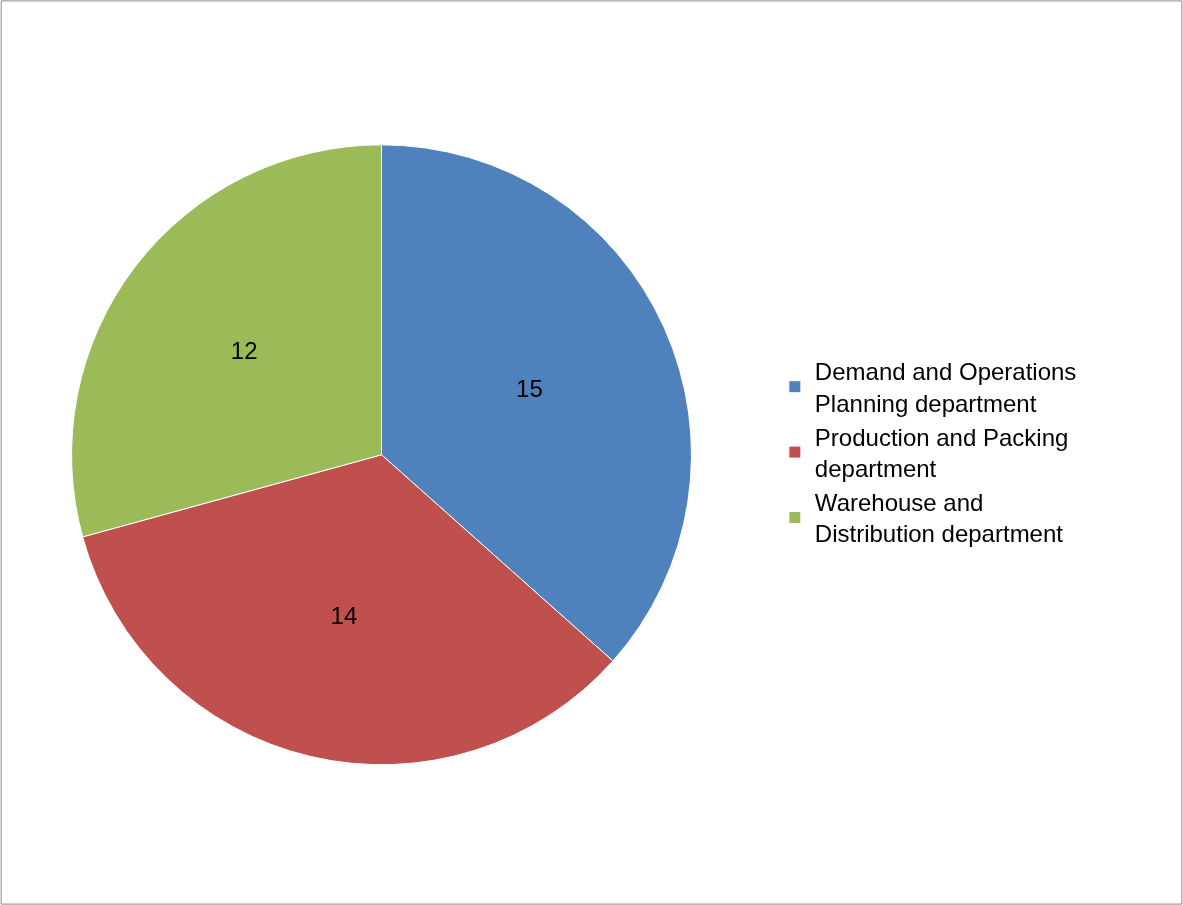 This screenshot has height=905, width=1183. What do you see at coordinates (941, 453) in the screenshot?
I see `legend-label: Production and Packing department` at bounding box center [941, 453].